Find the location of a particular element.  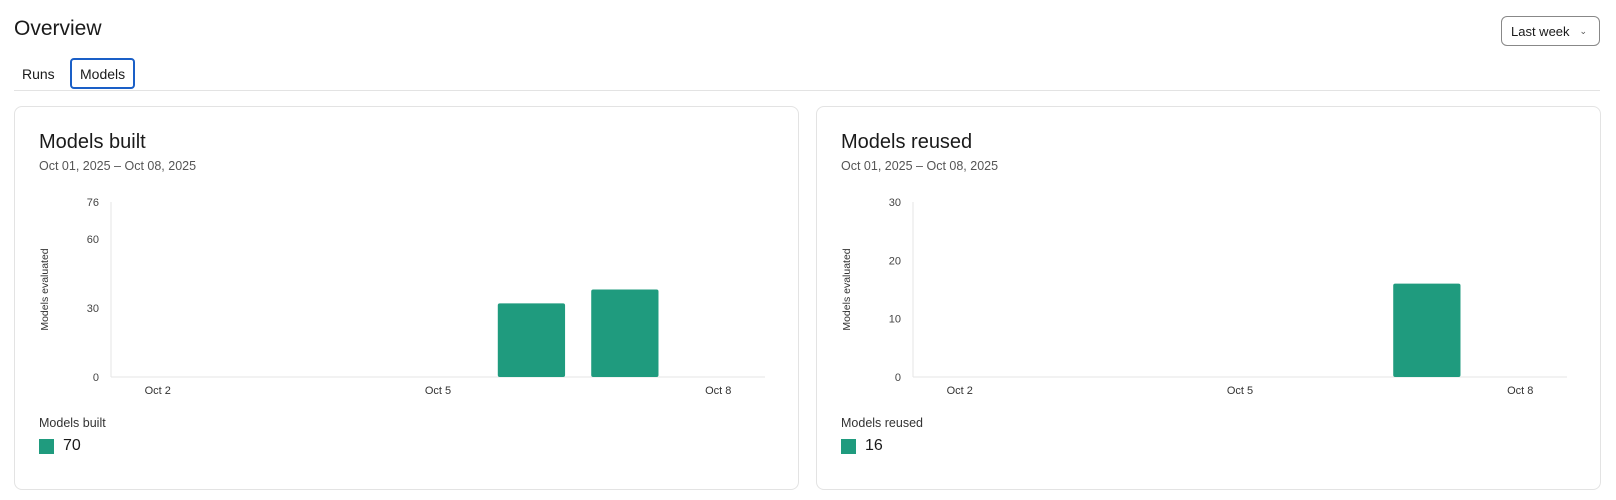

page-title: Overview is located at coordinates (58, 28).